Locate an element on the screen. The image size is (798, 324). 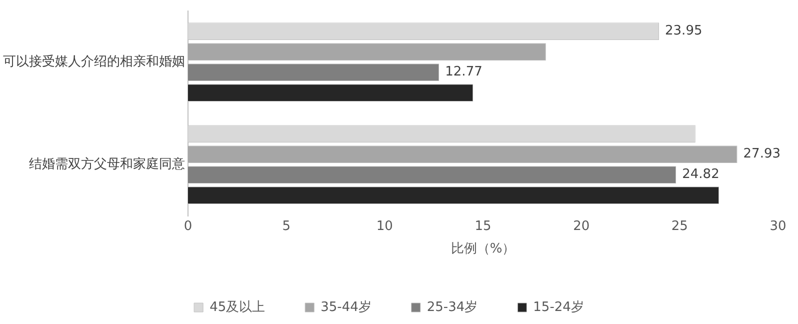
legend-label: 25-34岁 is located at coordinates (452, 307).